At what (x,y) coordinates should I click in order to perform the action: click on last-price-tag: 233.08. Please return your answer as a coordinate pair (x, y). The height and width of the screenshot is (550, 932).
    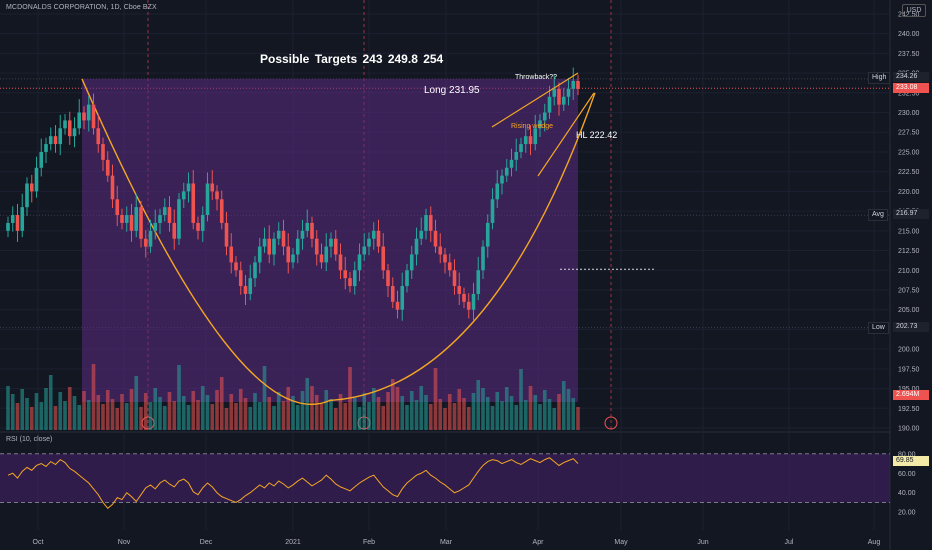
    Looking at the image, I should click on (911, 88).